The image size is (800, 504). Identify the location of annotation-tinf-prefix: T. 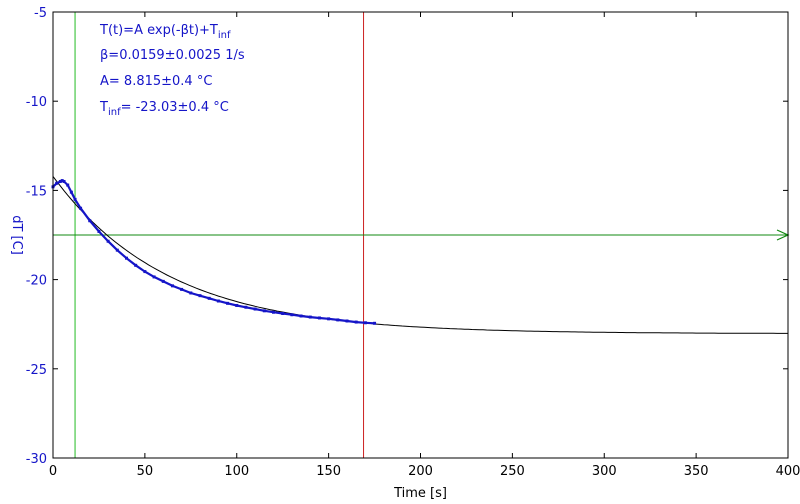
(103, 107).